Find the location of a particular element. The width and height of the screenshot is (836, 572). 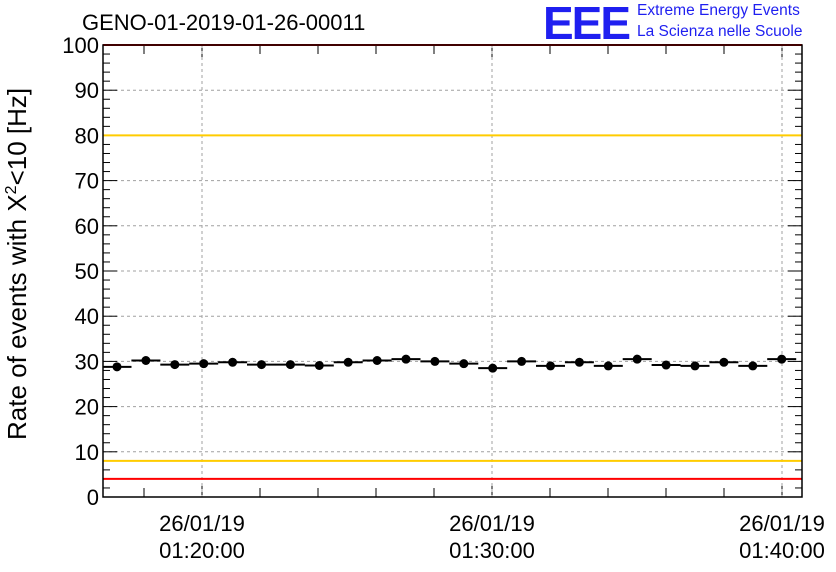

y-tick-label: 0 is located at coordinates (93, 497).